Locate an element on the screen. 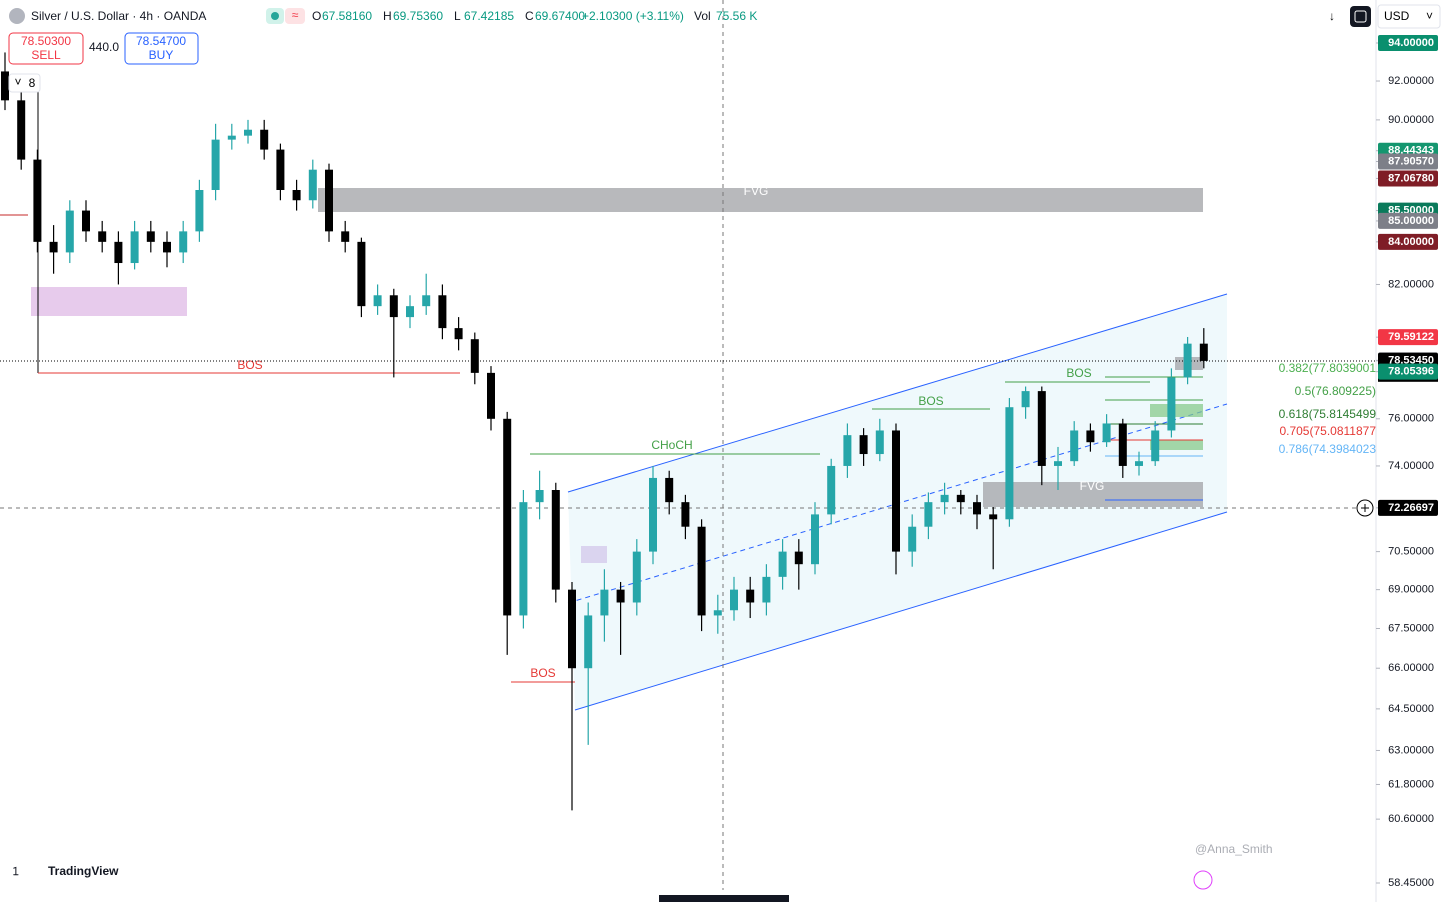  price-label: 78.05396 is located at coordinates (1411, 372).